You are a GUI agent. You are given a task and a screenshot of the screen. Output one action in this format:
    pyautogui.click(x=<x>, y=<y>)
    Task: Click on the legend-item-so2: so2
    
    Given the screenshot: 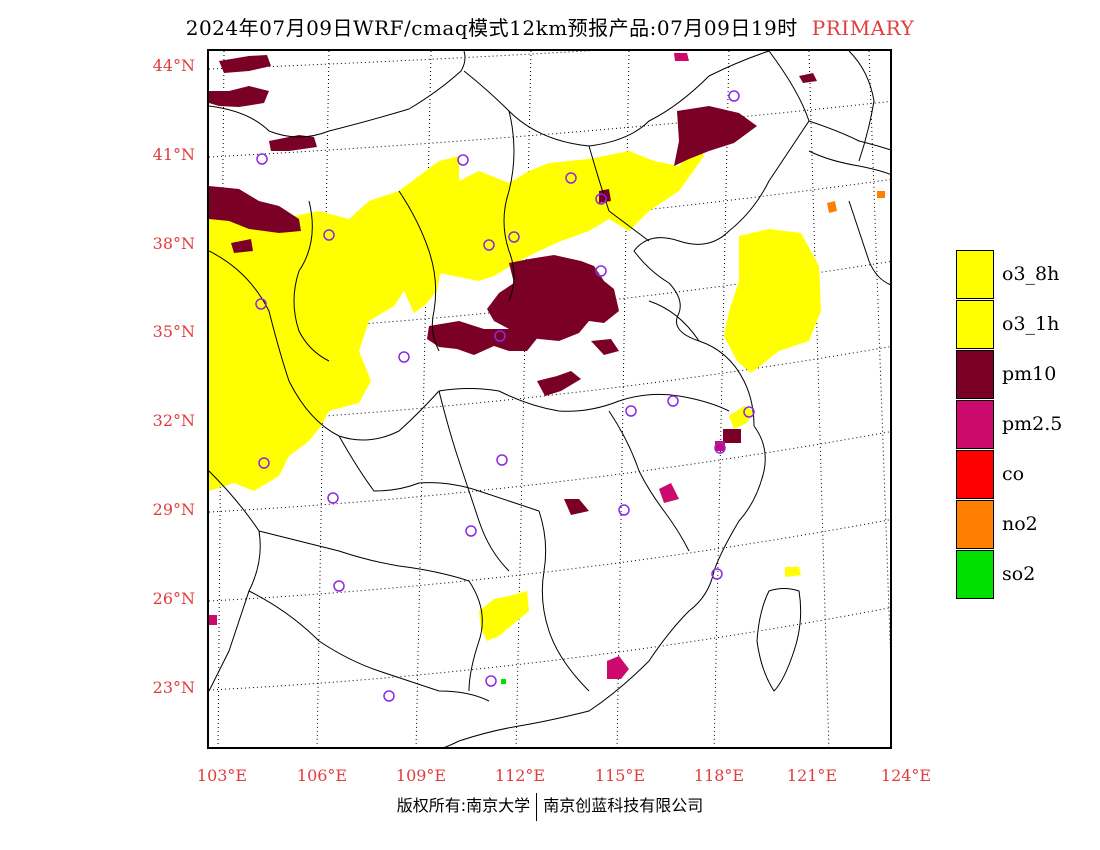 What is the action you would take?
    pyautogui.click(x=1009, y=574)
    